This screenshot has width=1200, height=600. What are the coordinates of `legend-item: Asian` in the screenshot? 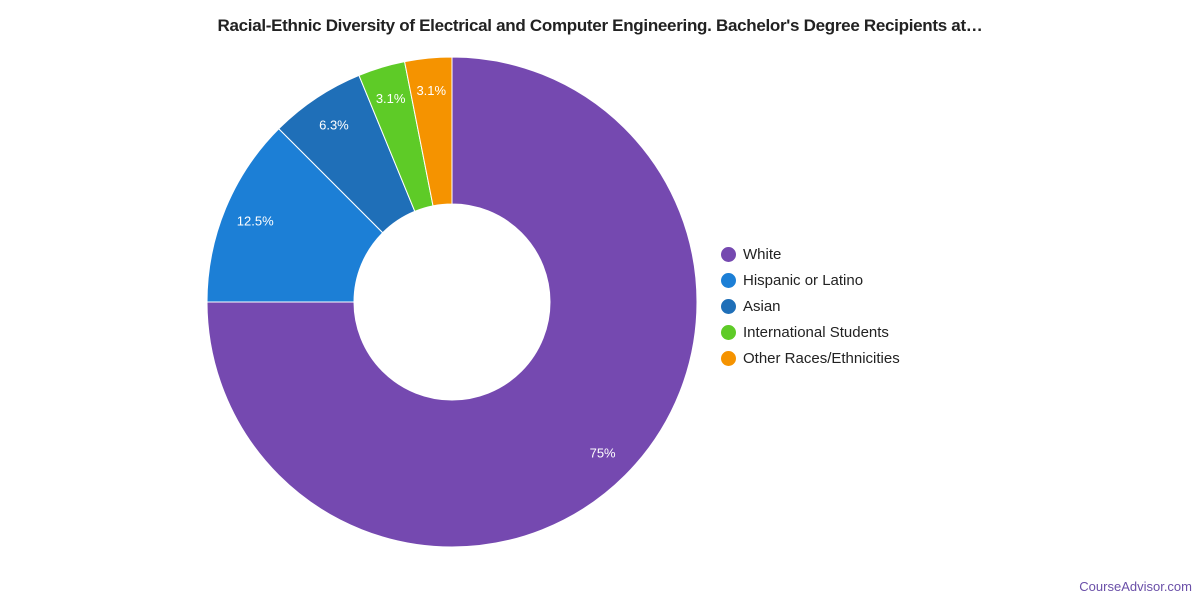 It's located at (810, 306).